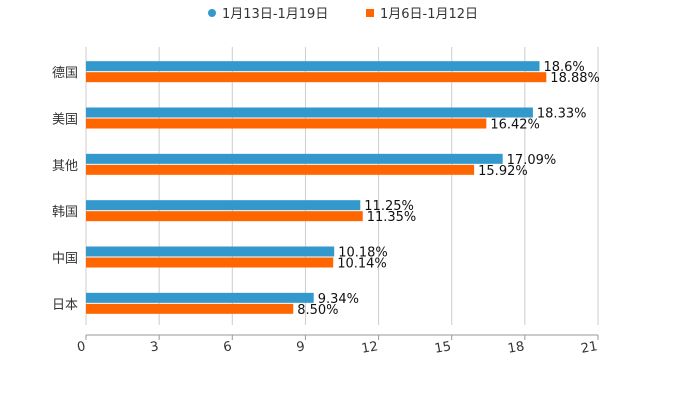 Image resolution: width=700 pixels, height=400 pixels. I want to click on x-tick-label: 3, so click(154, 347).